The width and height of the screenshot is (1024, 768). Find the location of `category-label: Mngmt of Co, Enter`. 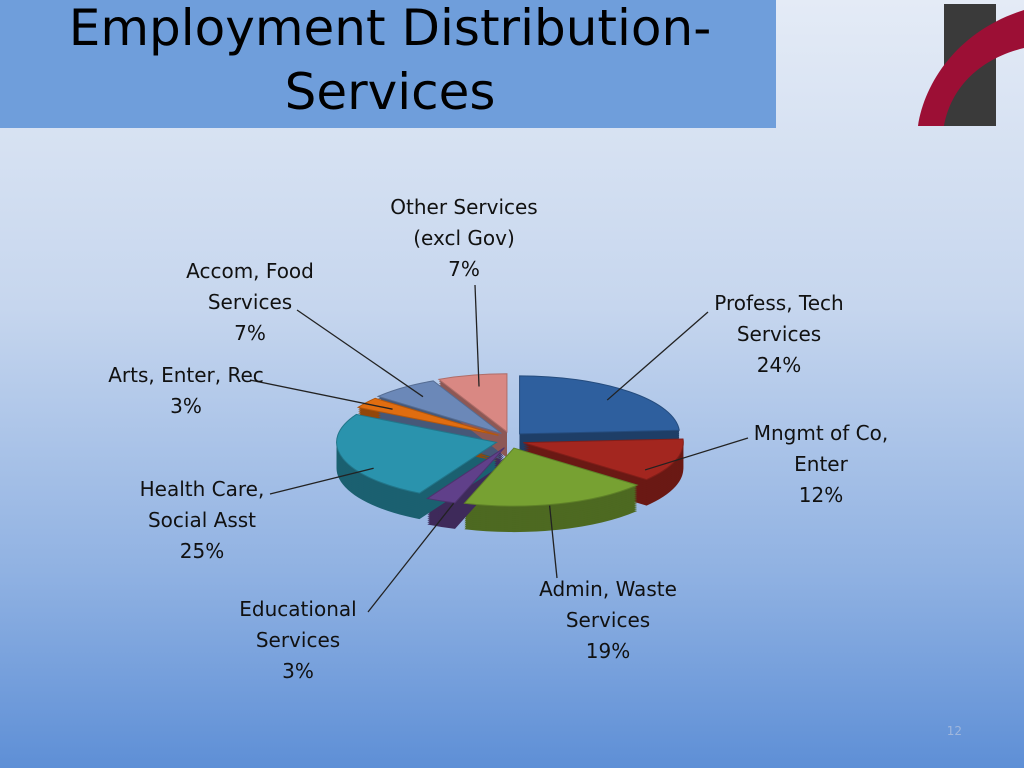

category-label: Mngmt of Co, Enter is located at coordinates (821, 448).